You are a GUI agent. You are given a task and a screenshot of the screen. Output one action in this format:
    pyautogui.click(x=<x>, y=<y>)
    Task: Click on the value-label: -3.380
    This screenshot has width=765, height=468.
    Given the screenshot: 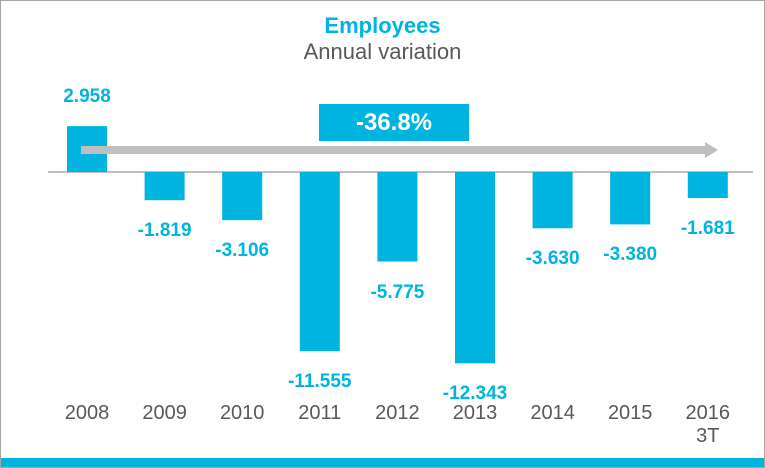 What is the action you would take?
    pyautogui.click(x=630, y=255)
    